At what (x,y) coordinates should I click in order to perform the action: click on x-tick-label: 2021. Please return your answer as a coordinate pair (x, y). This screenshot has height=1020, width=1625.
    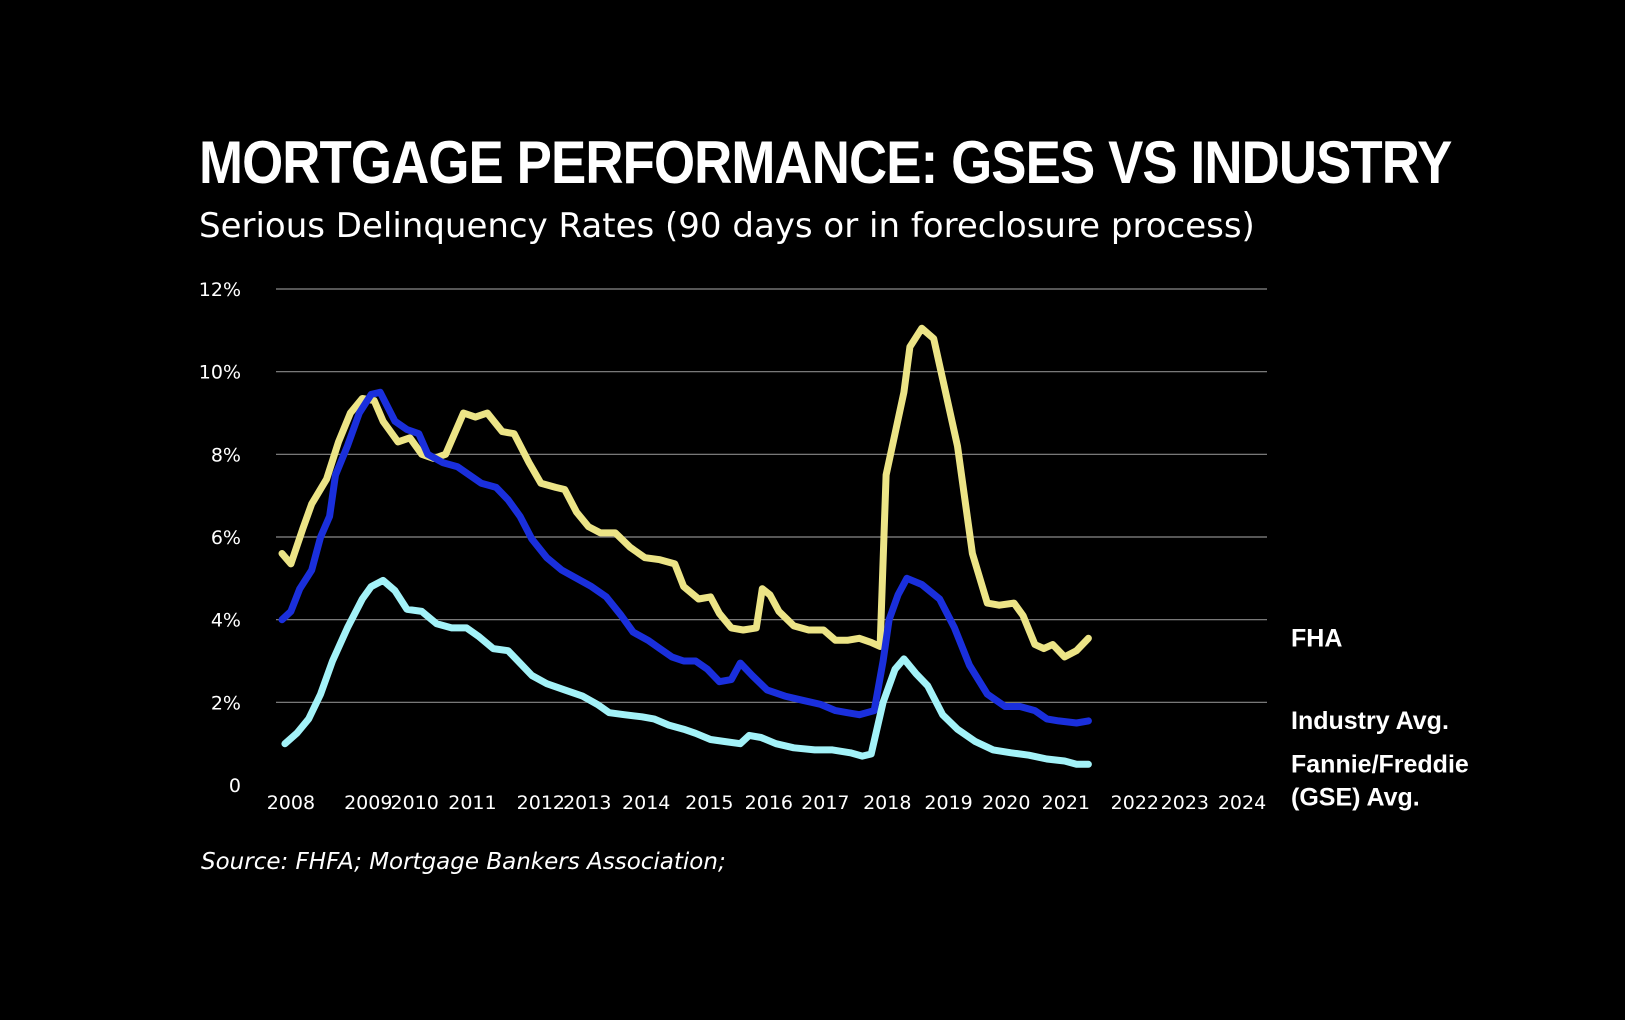
    Looking at the image, I should click on (1066, 803).